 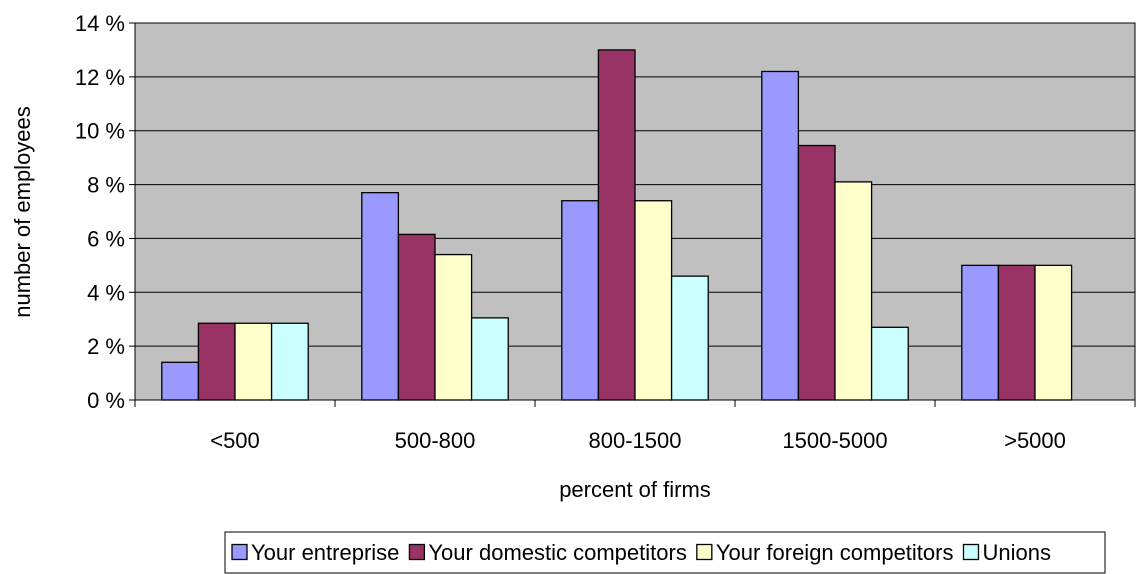 I want to click on y-tick-label: 4 %, so click(x=106, y=292).